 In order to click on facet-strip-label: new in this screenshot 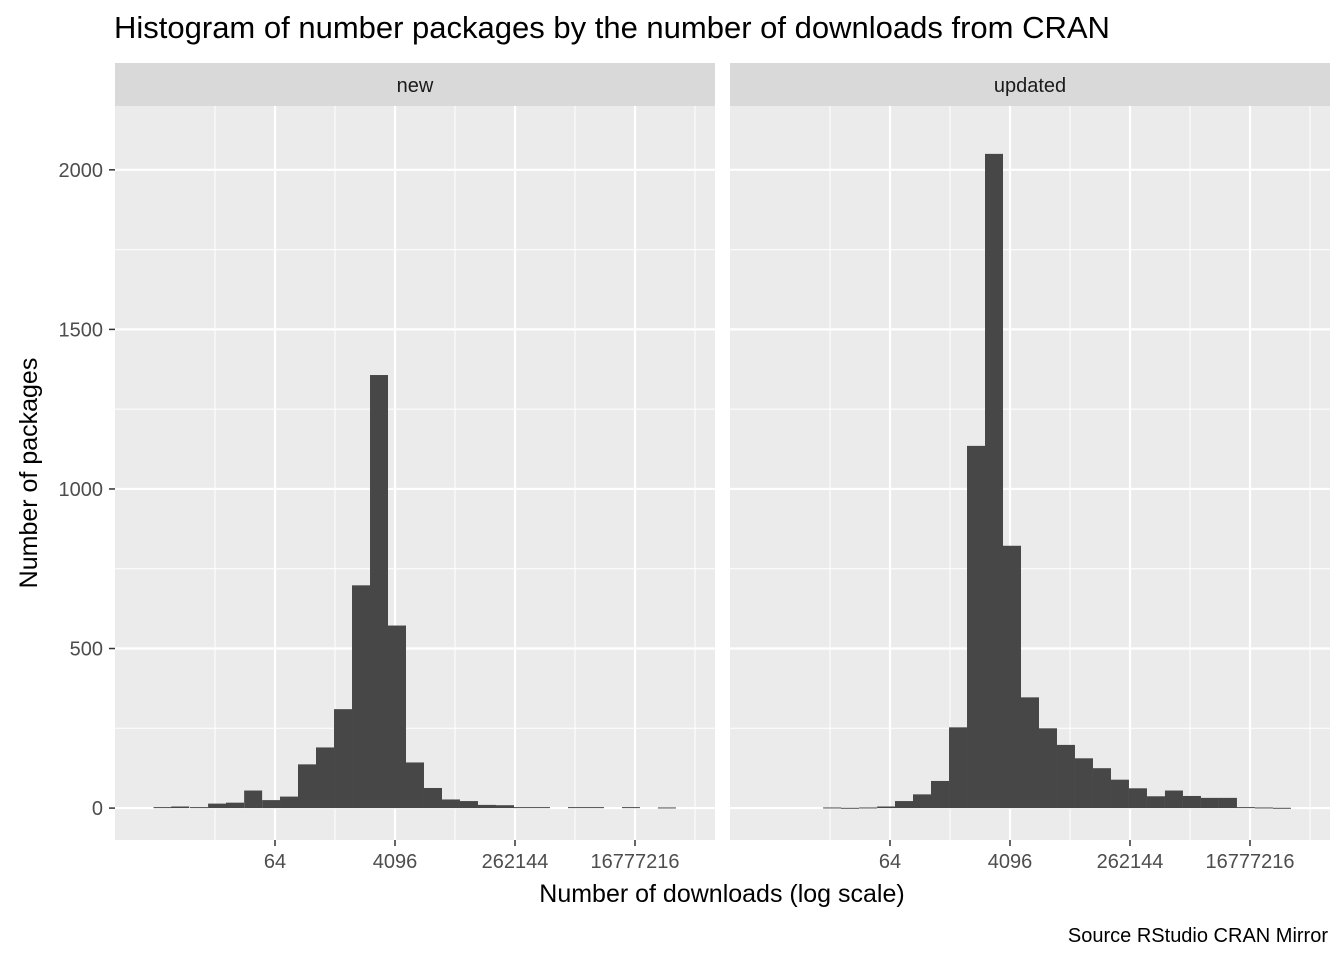, I will do `click(415, 86)`.